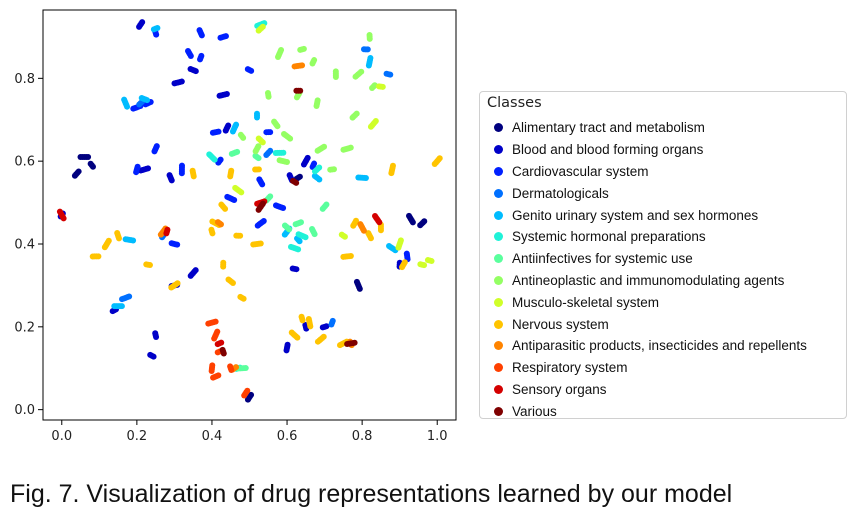  What do you see at coordinates (602, 259) in the screenshot?
I see `legend-label: Antiinfectives for systemic use` at bounding box center [602, 259].